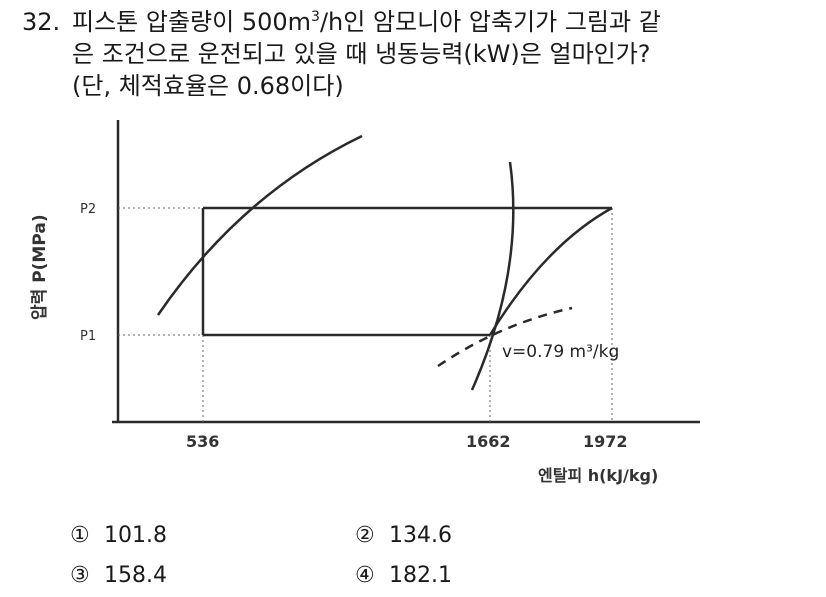 This screenshot has width=826, height=597. I want to click on h-tick-1662: 1662, so click(488, 441).